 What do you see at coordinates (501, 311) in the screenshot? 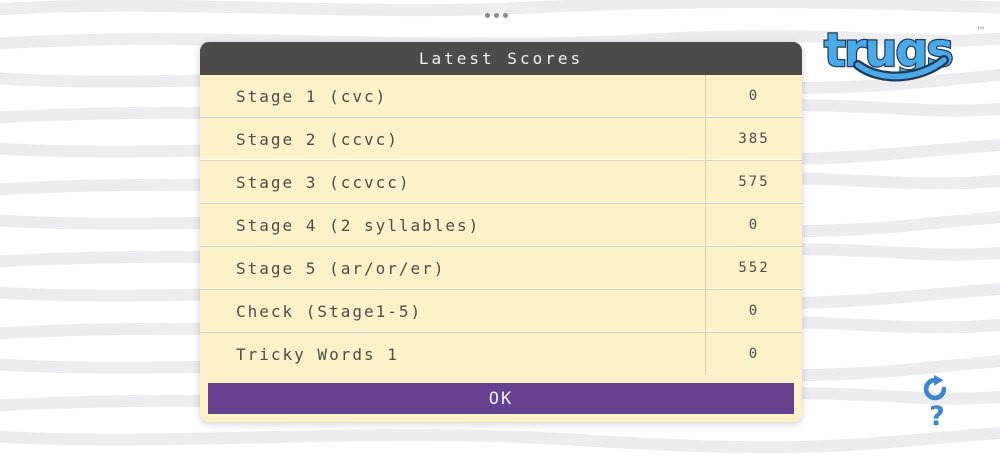
I see `table-row: Check (Stage1-5) 0` at bounding box center [501, 311].